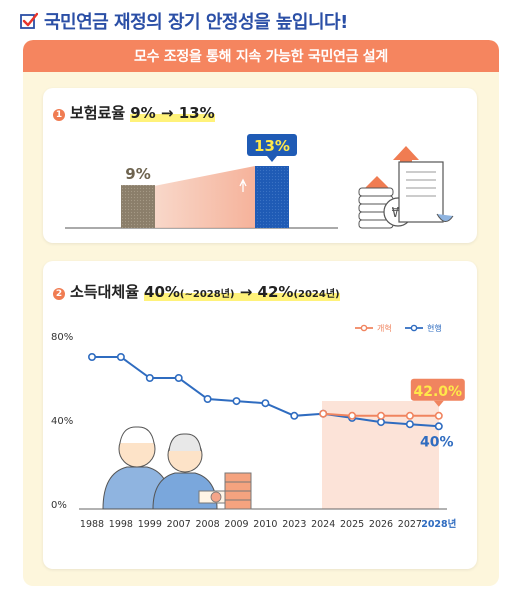 The width and height of the screenshot is (523, 602). Describe the element at coordinates (426, 192) in the screenshot. I see `document-icon` at that location.